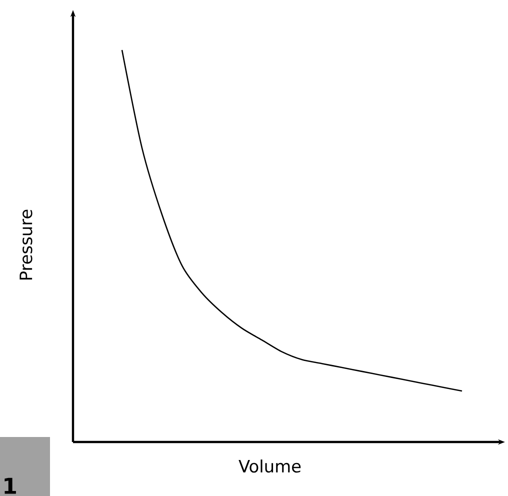 Image resolution: width=508 pixels, height=496 pixels. I want to click on text: 1, so click(10, 486).